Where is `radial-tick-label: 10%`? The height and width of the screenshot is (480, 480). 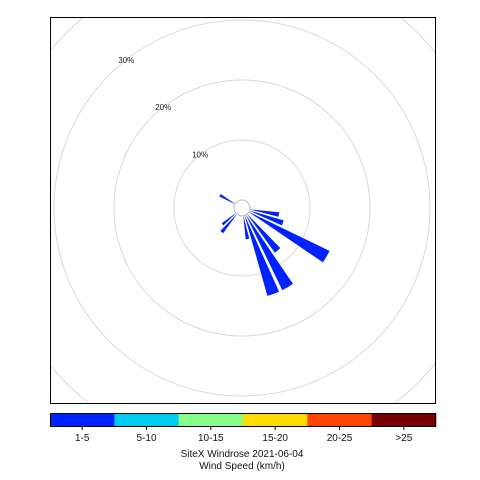
radial-tick-label: 10% is located at coordinates (200, 154).